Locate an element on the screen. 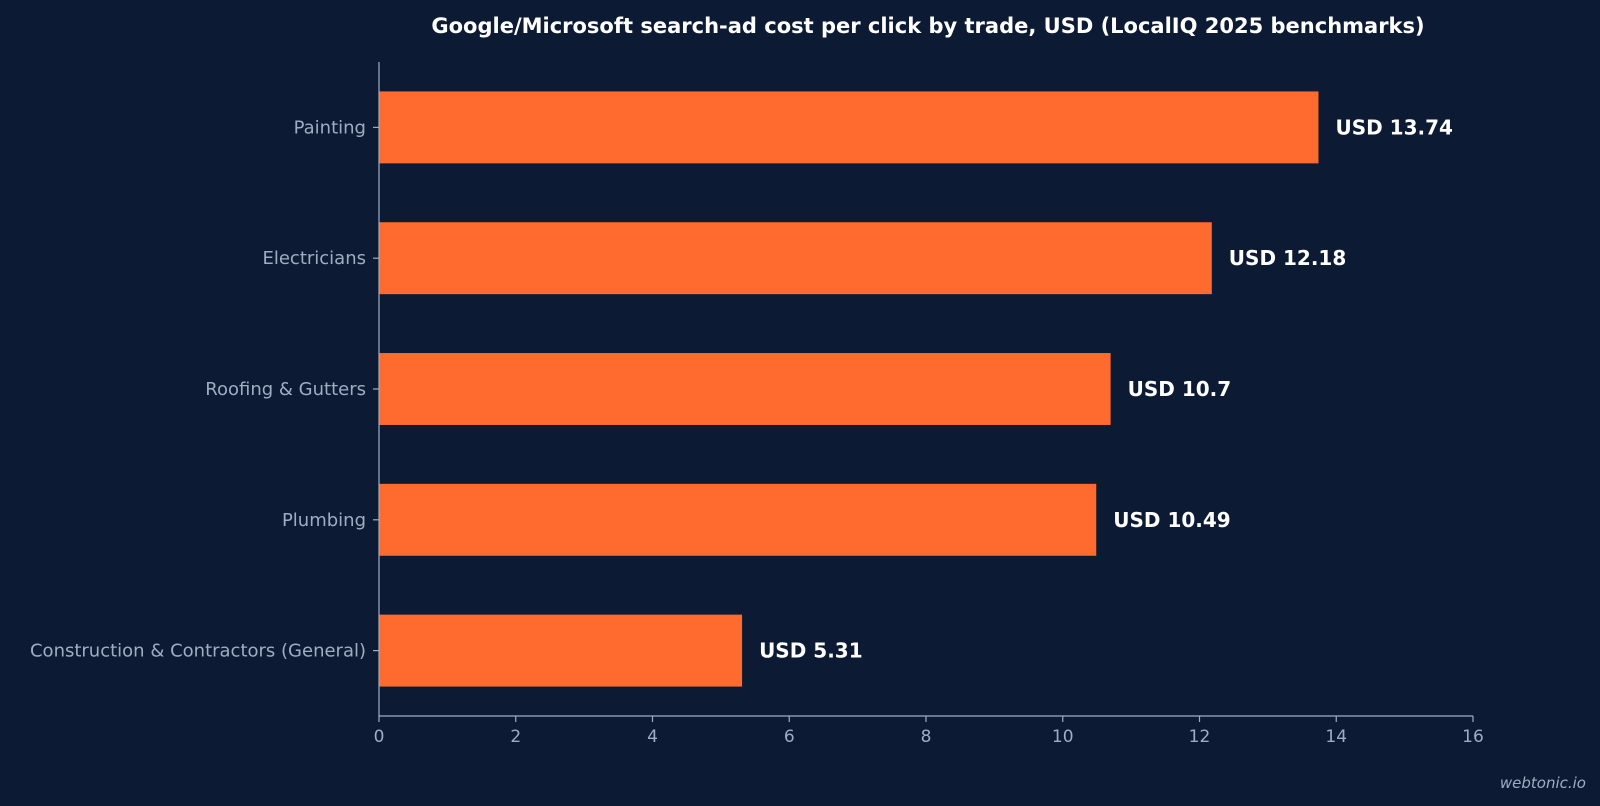 The width and height of the screenshot is (1600, 806). x-axis: 0 2 4 6 8 10 12 14 16 is located at coordinates (929, 731).